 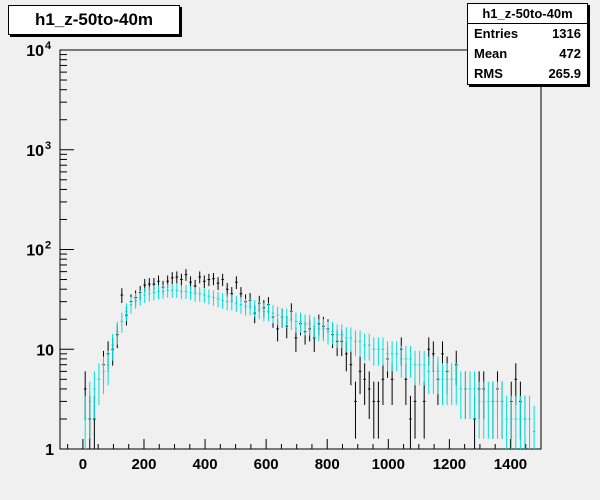 I want to click on y-tick-exponent: 2, so click(x=48, y=246).